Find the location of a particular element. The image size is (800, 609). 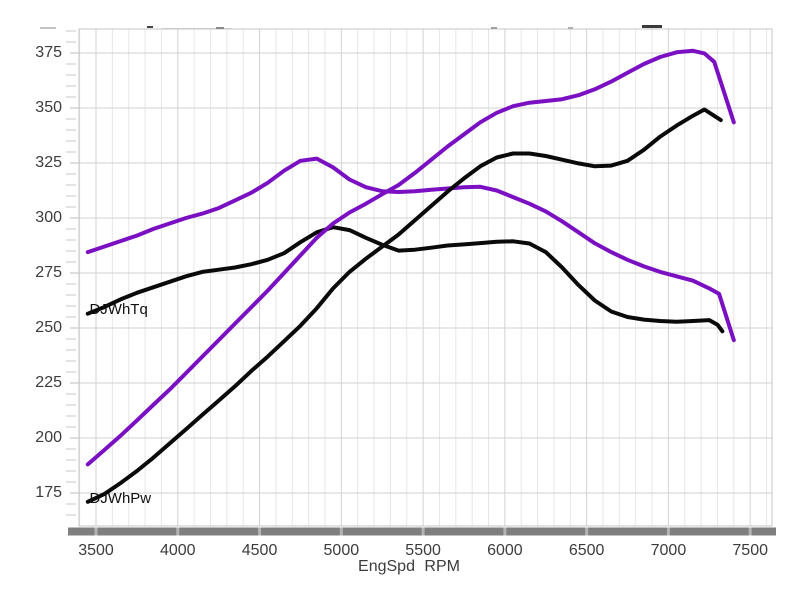

y-tick-label: 200 is located at coordinates (48, 437).